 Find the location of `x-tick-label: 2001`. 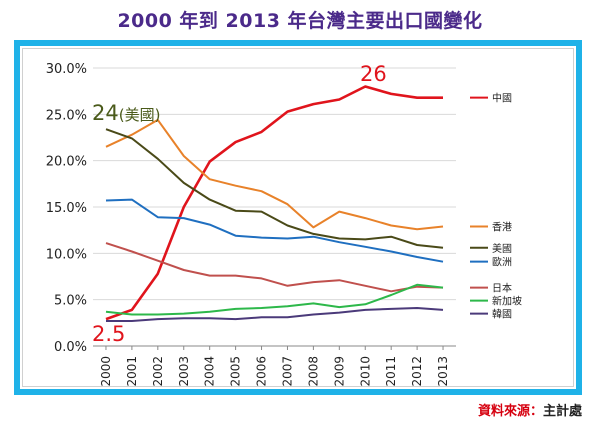

x-tick-label: 2001 is located at coordinates (132, 371).